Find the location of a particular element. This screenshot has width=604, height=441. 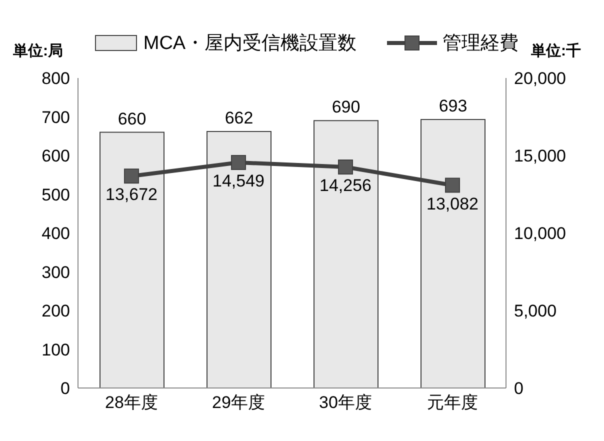

data-label: 690 is located at coordinates (346, 107).